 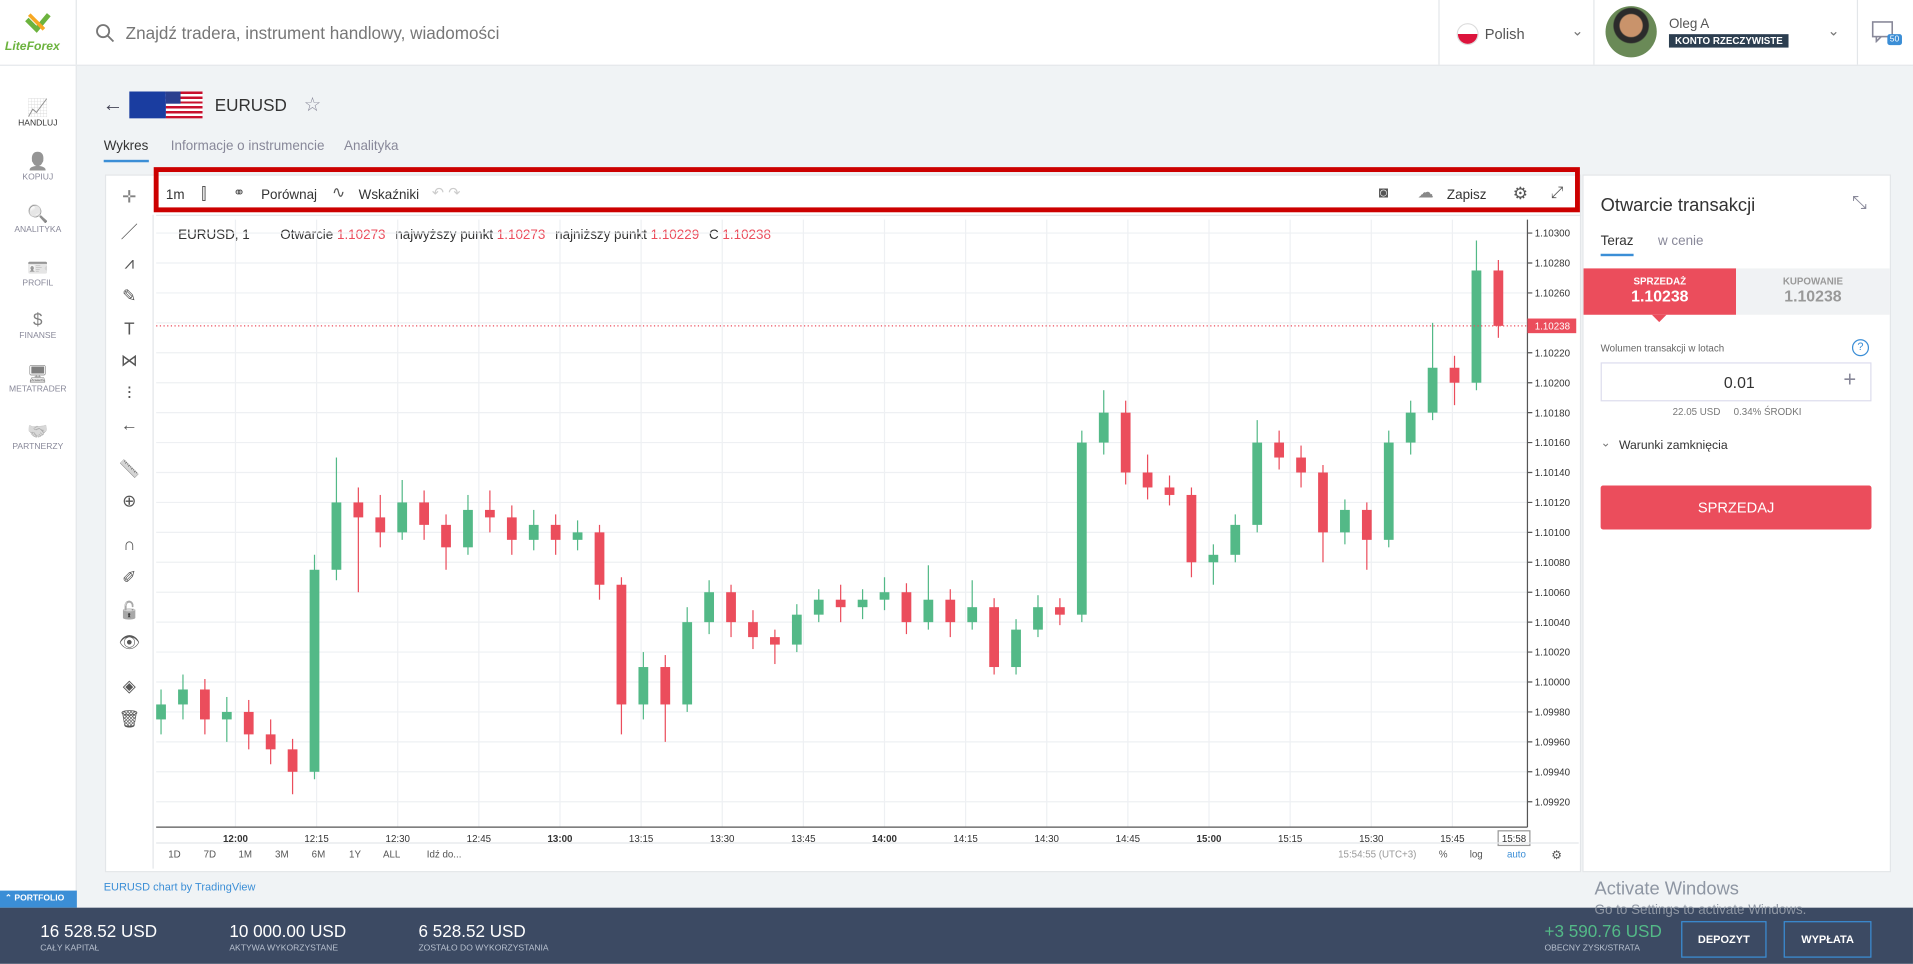 I want to click on y-tick-label: 1.10020, so click(x=1553, y=653).